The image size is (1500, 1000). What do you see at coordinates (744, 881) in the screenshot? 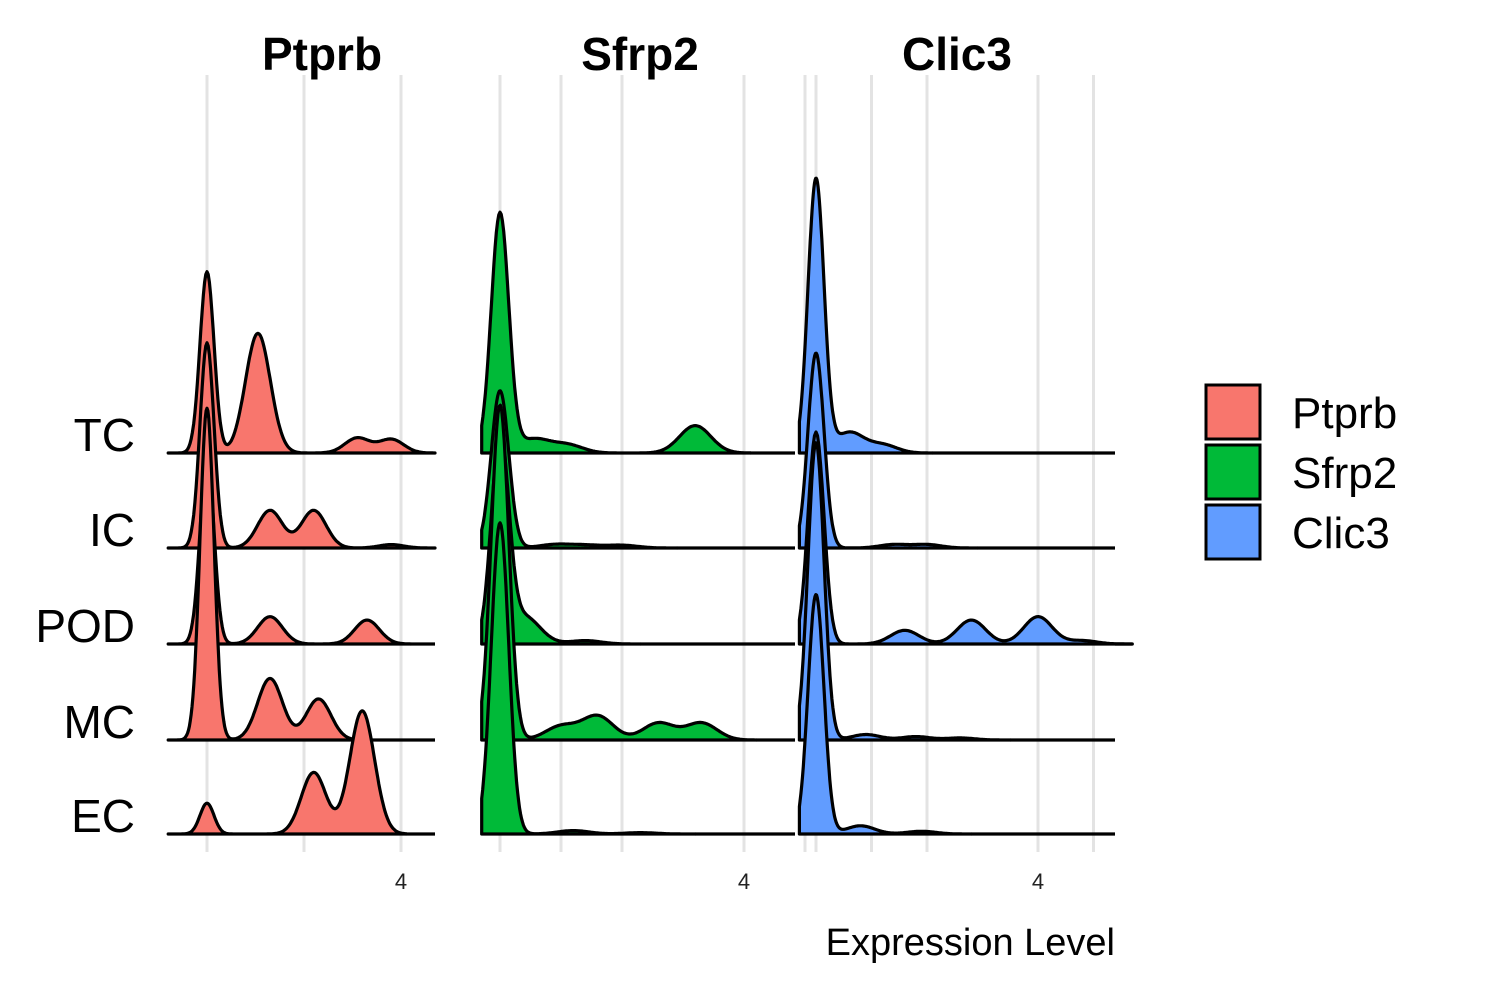
I see `tick-label-sfrp2: 4` at bounding box center [744, 881].